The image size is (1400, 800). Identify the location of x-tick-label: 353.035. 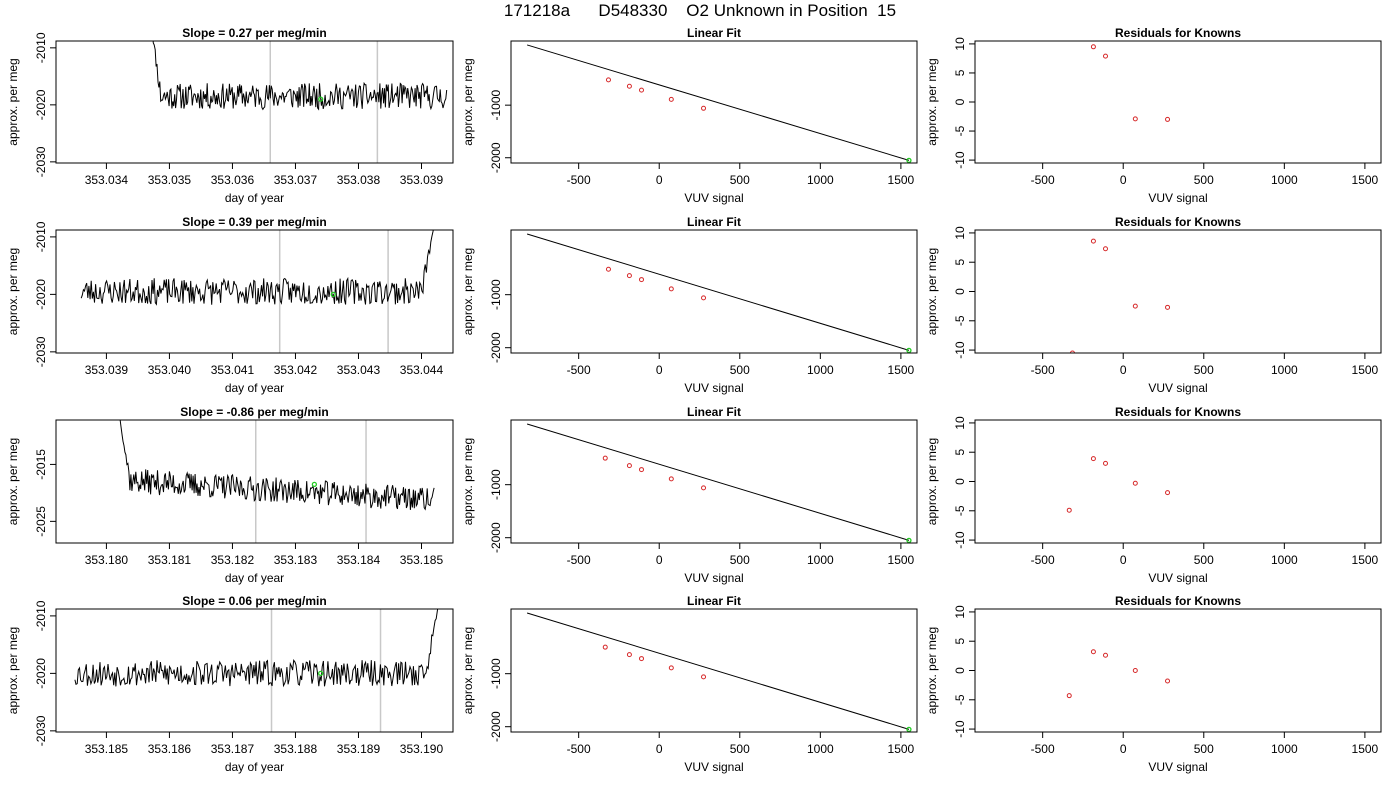
(170, 180).